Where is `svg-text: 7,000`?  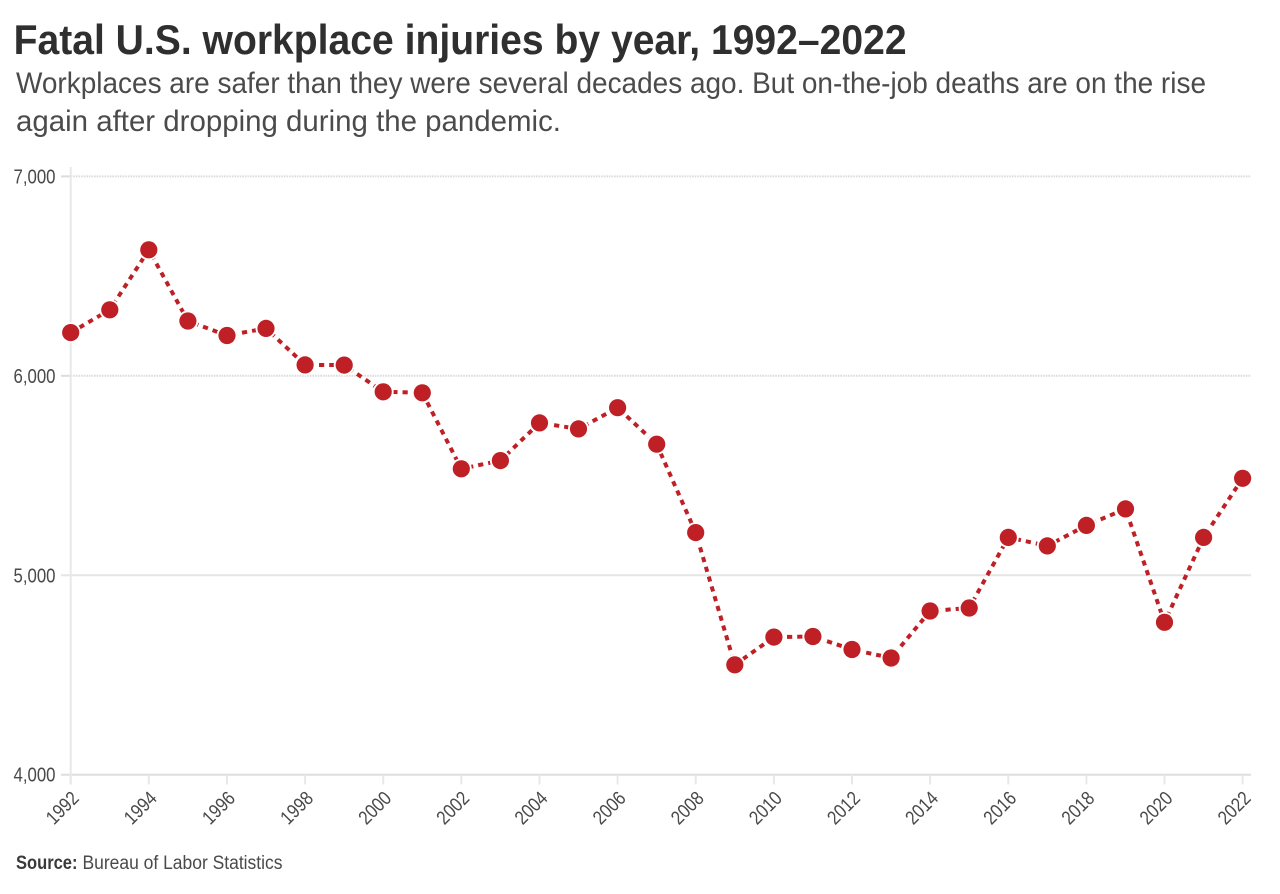
svg-text: 7,000 is located at coordinates (35, 177).